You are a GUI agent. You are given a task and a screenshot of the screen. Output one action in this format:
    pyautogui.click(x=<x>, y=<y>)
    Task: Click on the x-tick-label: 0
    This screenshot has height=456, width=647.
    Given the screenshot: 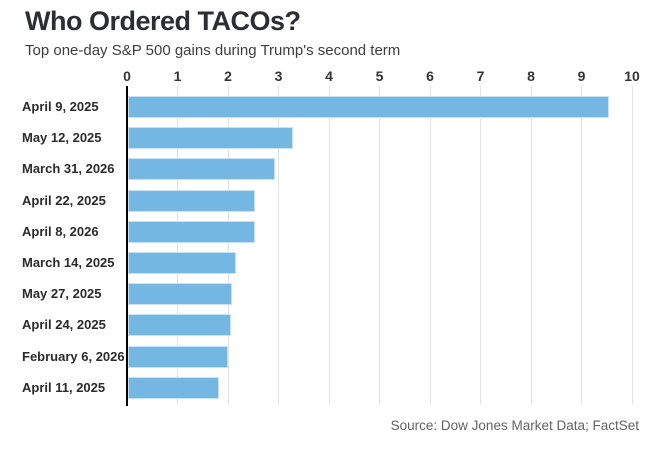 What is the action you would take?
    pyautogui.click(x=127, y=76)
    